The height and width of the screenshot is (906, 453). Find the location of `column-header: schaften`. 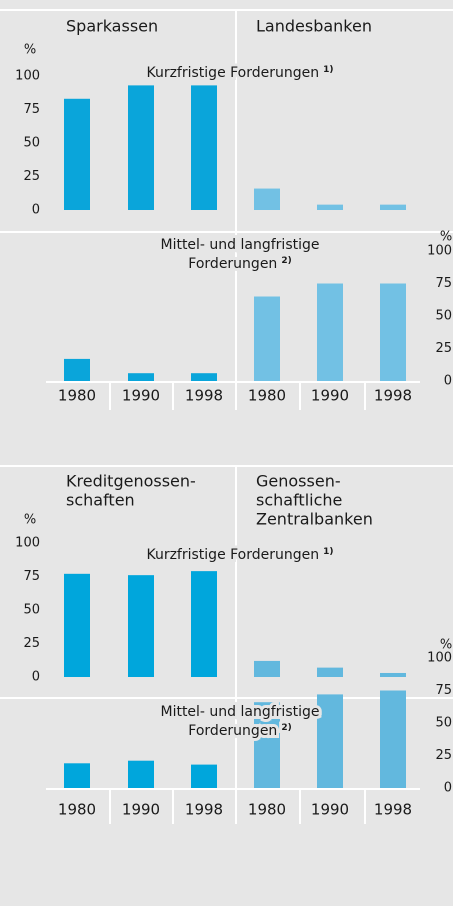

column-header: schaften is located at coordinates (100, 500).